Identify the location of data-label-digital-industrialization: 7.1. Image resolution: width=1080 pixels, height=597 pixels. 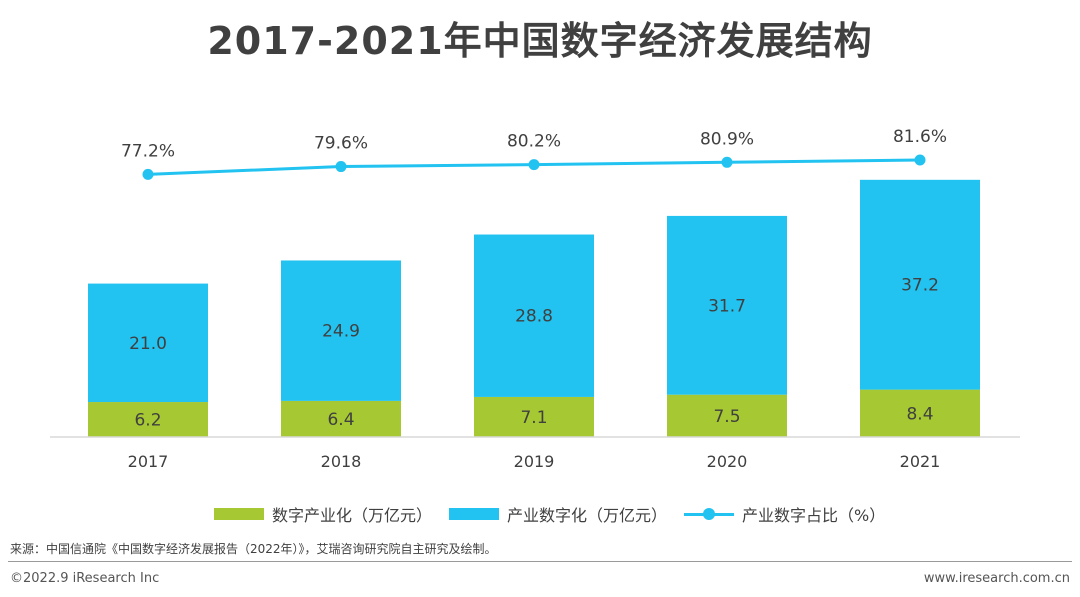
(533, 418).